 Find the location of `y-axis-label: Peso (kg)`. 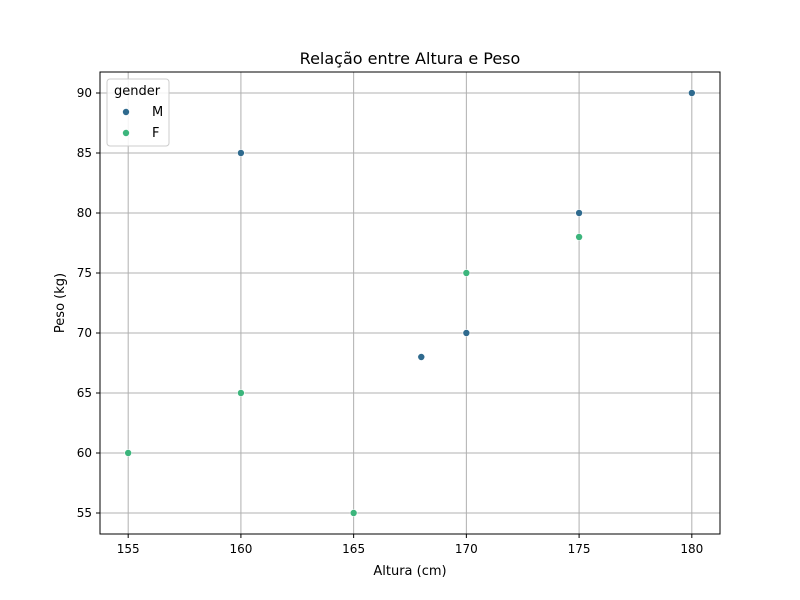

y-axis-label: Peso (kg) is located at coordinates (60, 303).